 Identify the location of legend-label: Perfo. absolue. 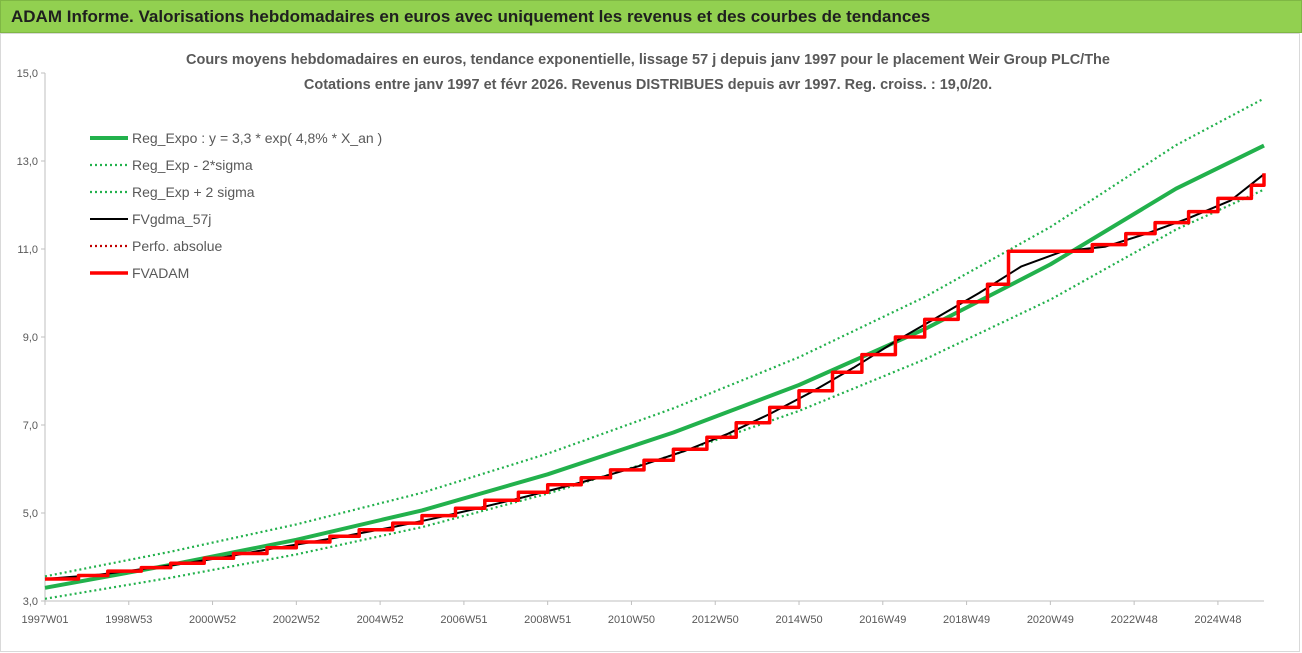
(177, 246).